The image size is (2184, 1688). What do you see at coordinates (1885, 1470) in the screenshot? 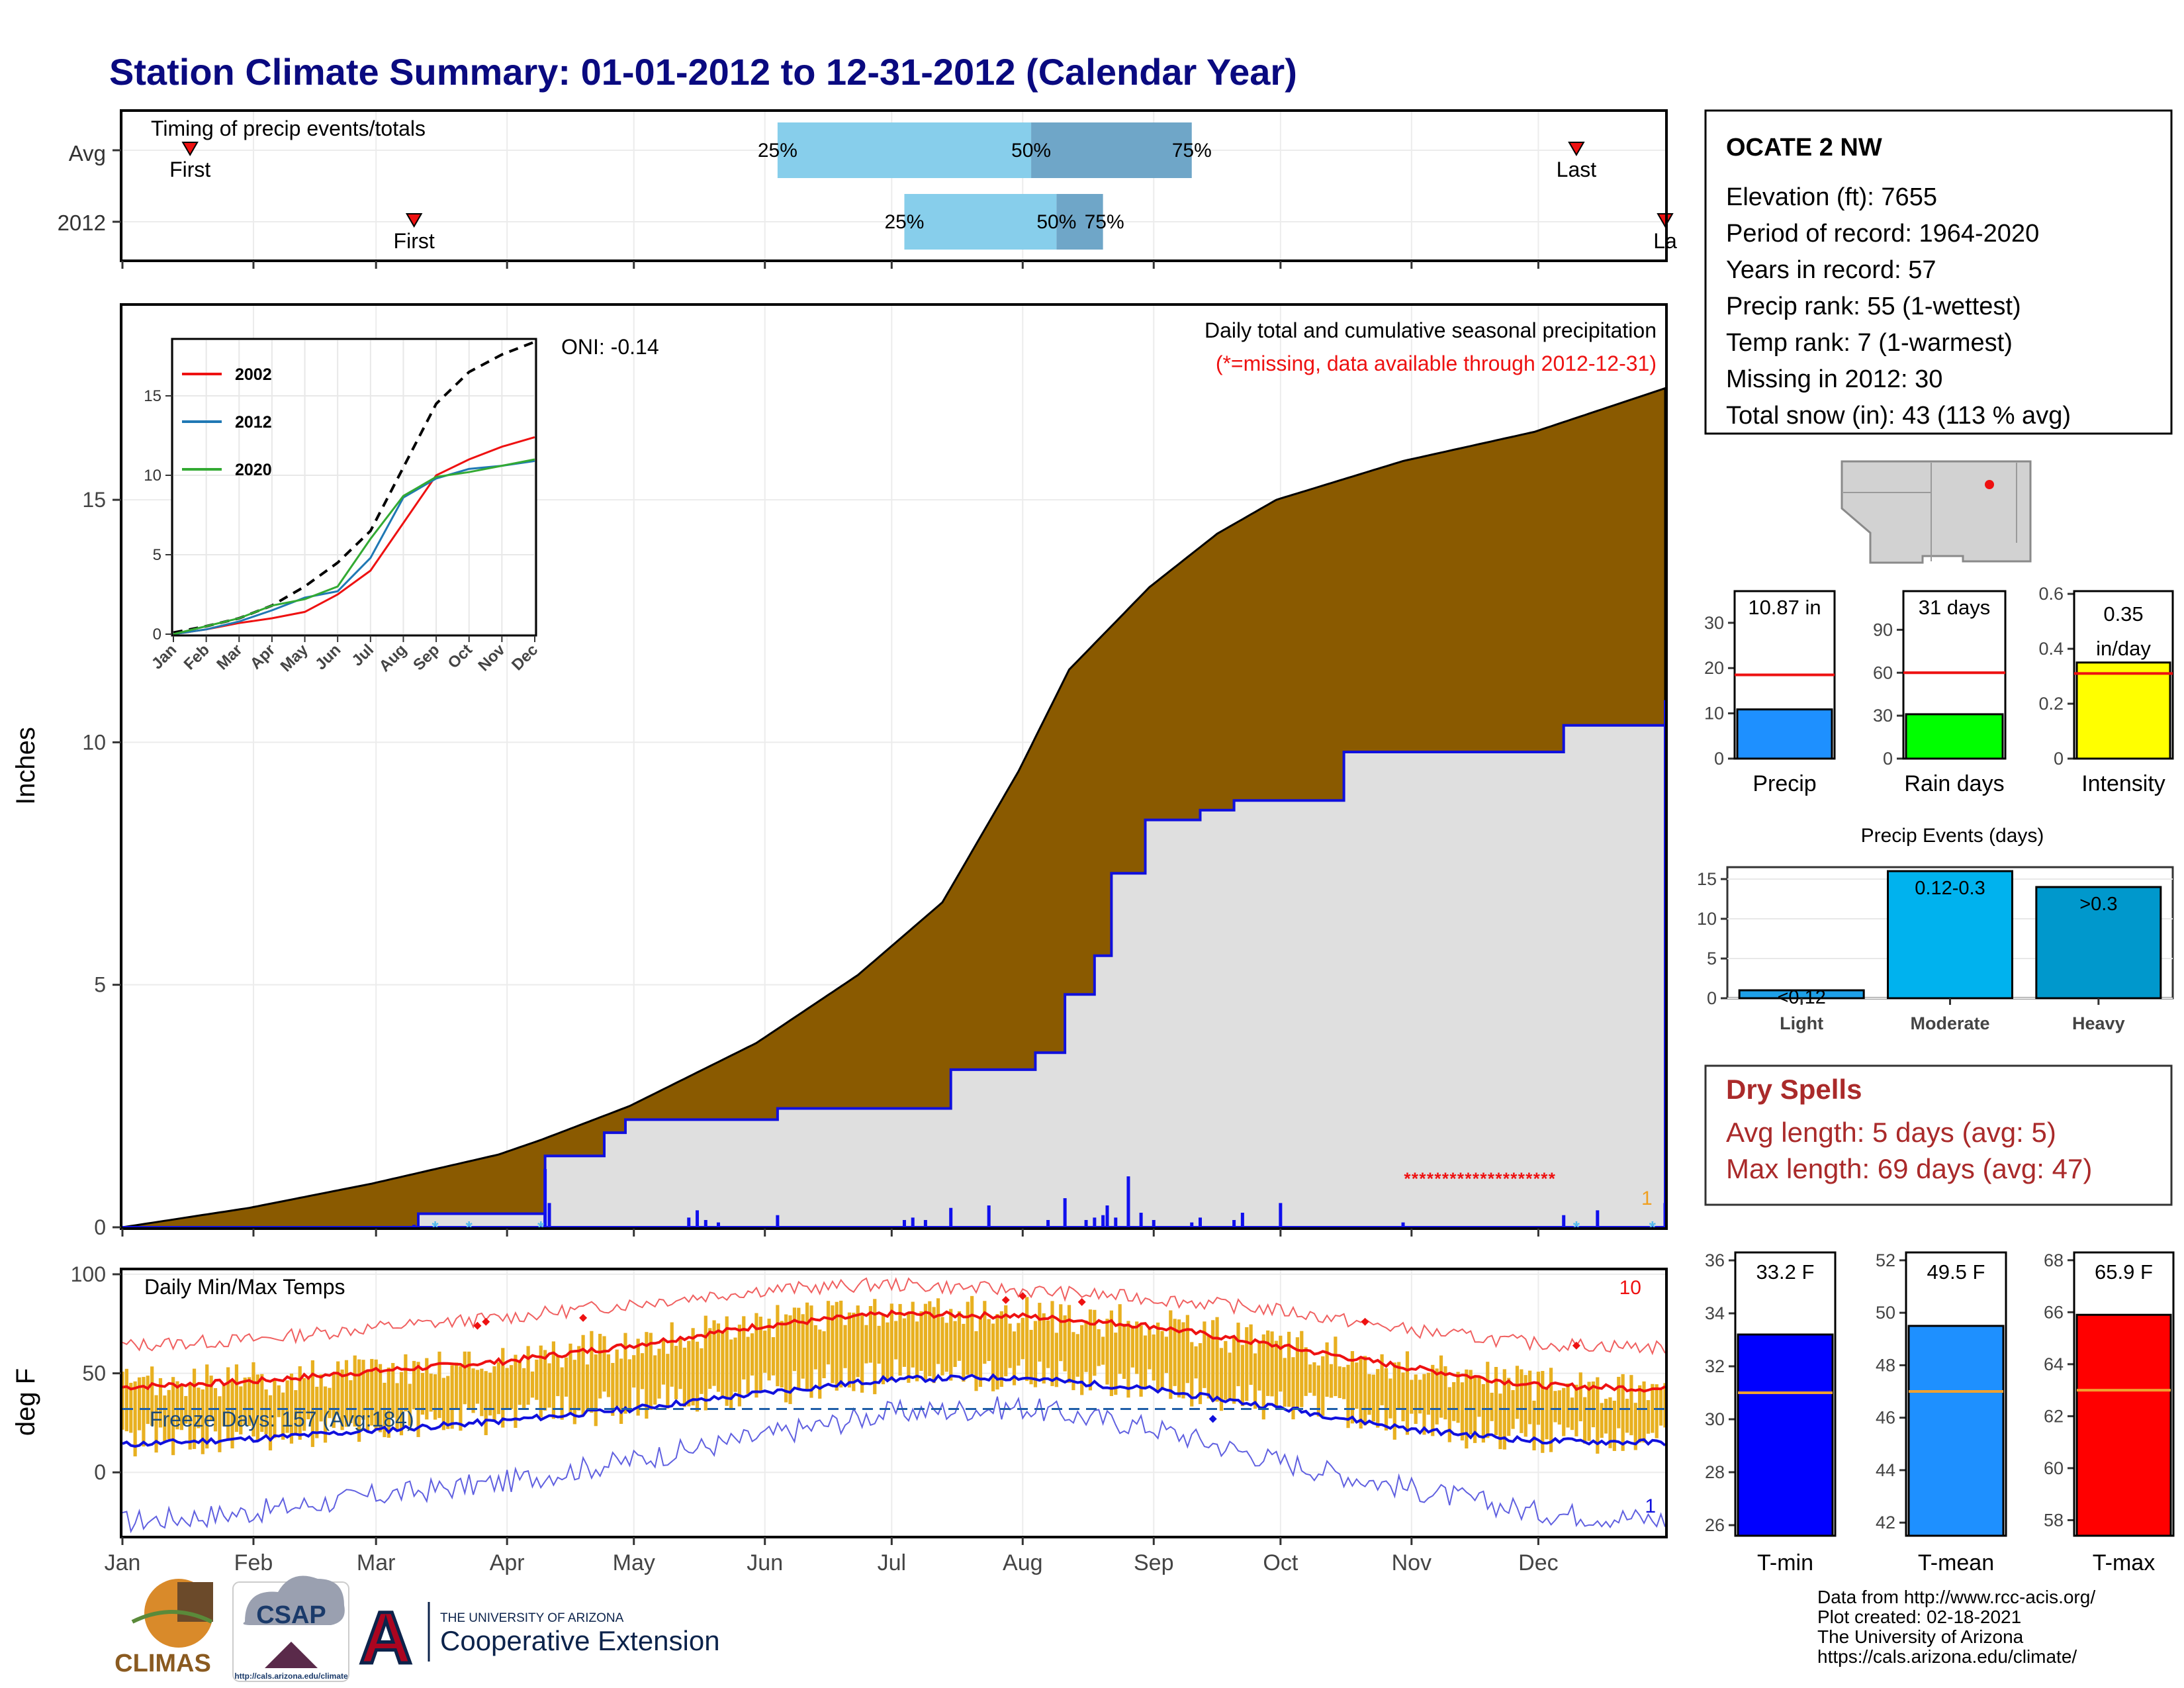
I see `temp-summary-tick-label-T-mean: 44` at bounding box center [1885, 1470].